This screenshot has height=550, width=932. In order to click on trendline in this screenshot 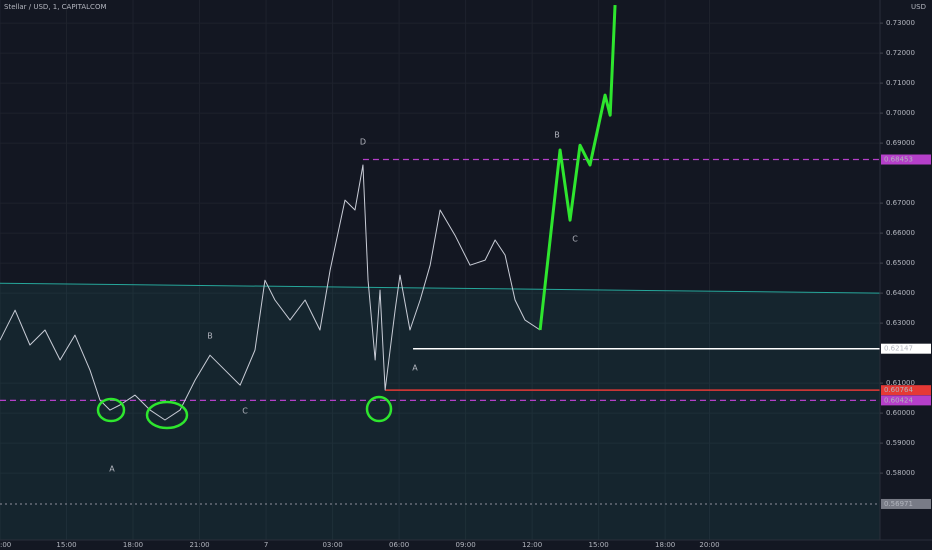, I will do `click(440, 288)`.